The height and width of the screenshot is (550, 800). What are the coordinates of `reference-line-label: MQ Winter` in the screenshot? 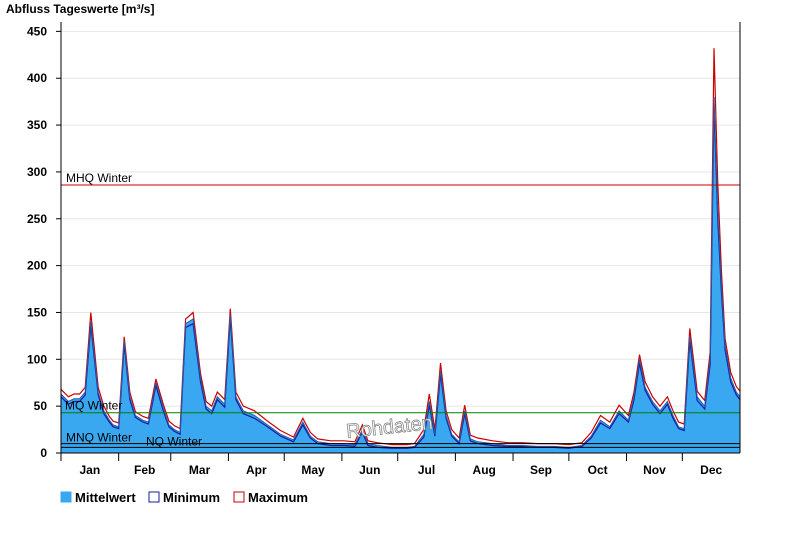 It's located at (93, 406).